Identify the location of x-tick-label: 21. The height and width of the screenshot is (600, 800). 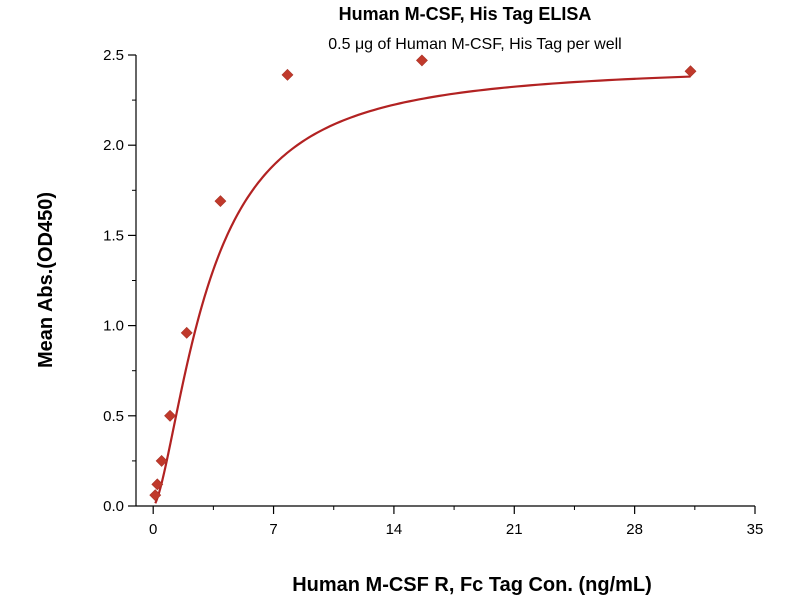
(514, 529).